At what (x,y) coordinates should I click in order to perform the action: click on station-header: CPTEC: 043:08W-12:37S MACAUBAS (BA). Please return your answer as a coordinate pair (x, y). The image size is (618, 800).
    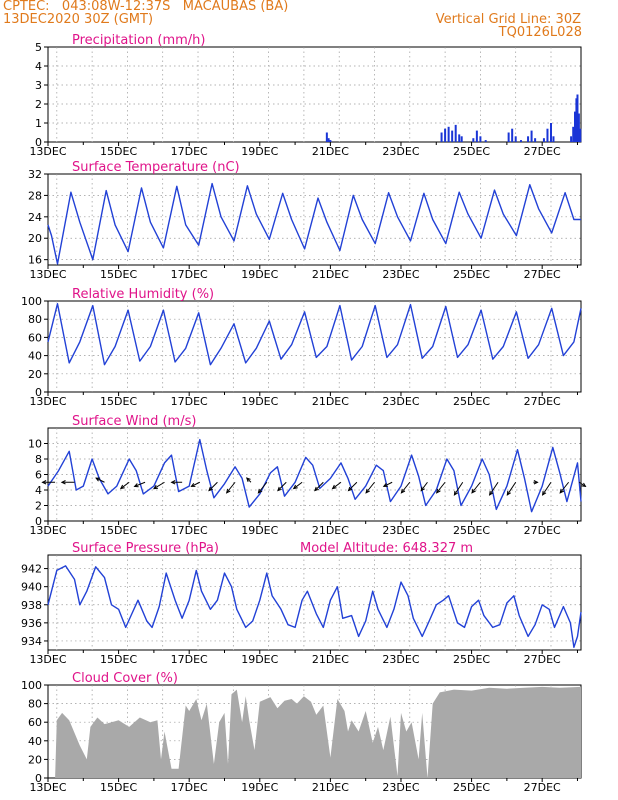
    Looking at the image, I should click on (146, 7).